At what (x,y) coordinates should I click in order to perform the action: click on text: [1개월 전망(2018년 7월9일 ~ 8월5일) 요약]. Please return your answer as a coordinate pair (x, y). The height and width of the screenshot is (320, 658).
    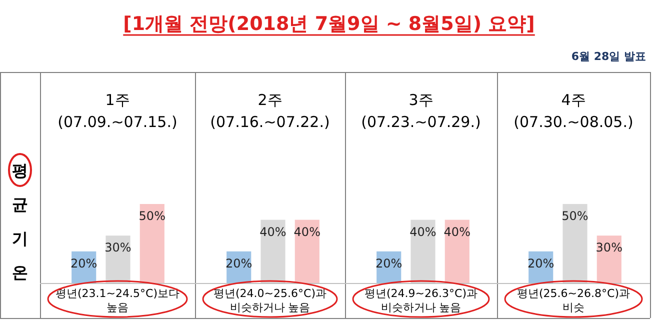
    Looking at the image, I should click on (329, 24).